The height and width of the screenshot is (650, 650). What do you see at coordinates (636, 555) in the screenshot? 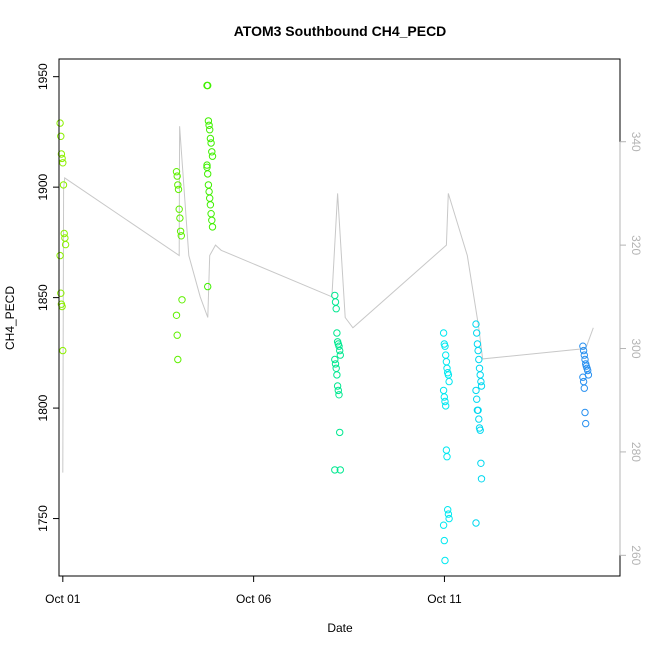
I see `right-tick-label: 260` at bounding box center [636, 555].